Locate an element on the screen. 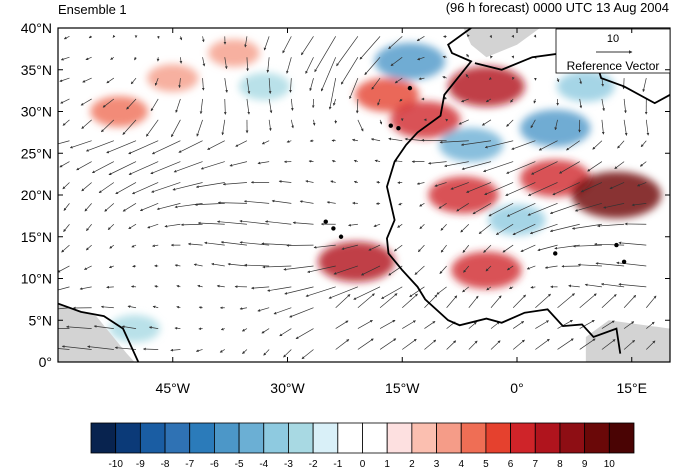 This screenshot has width=673, height=471. lat-tick-label: 10°N is located at coordinates (36, 279).